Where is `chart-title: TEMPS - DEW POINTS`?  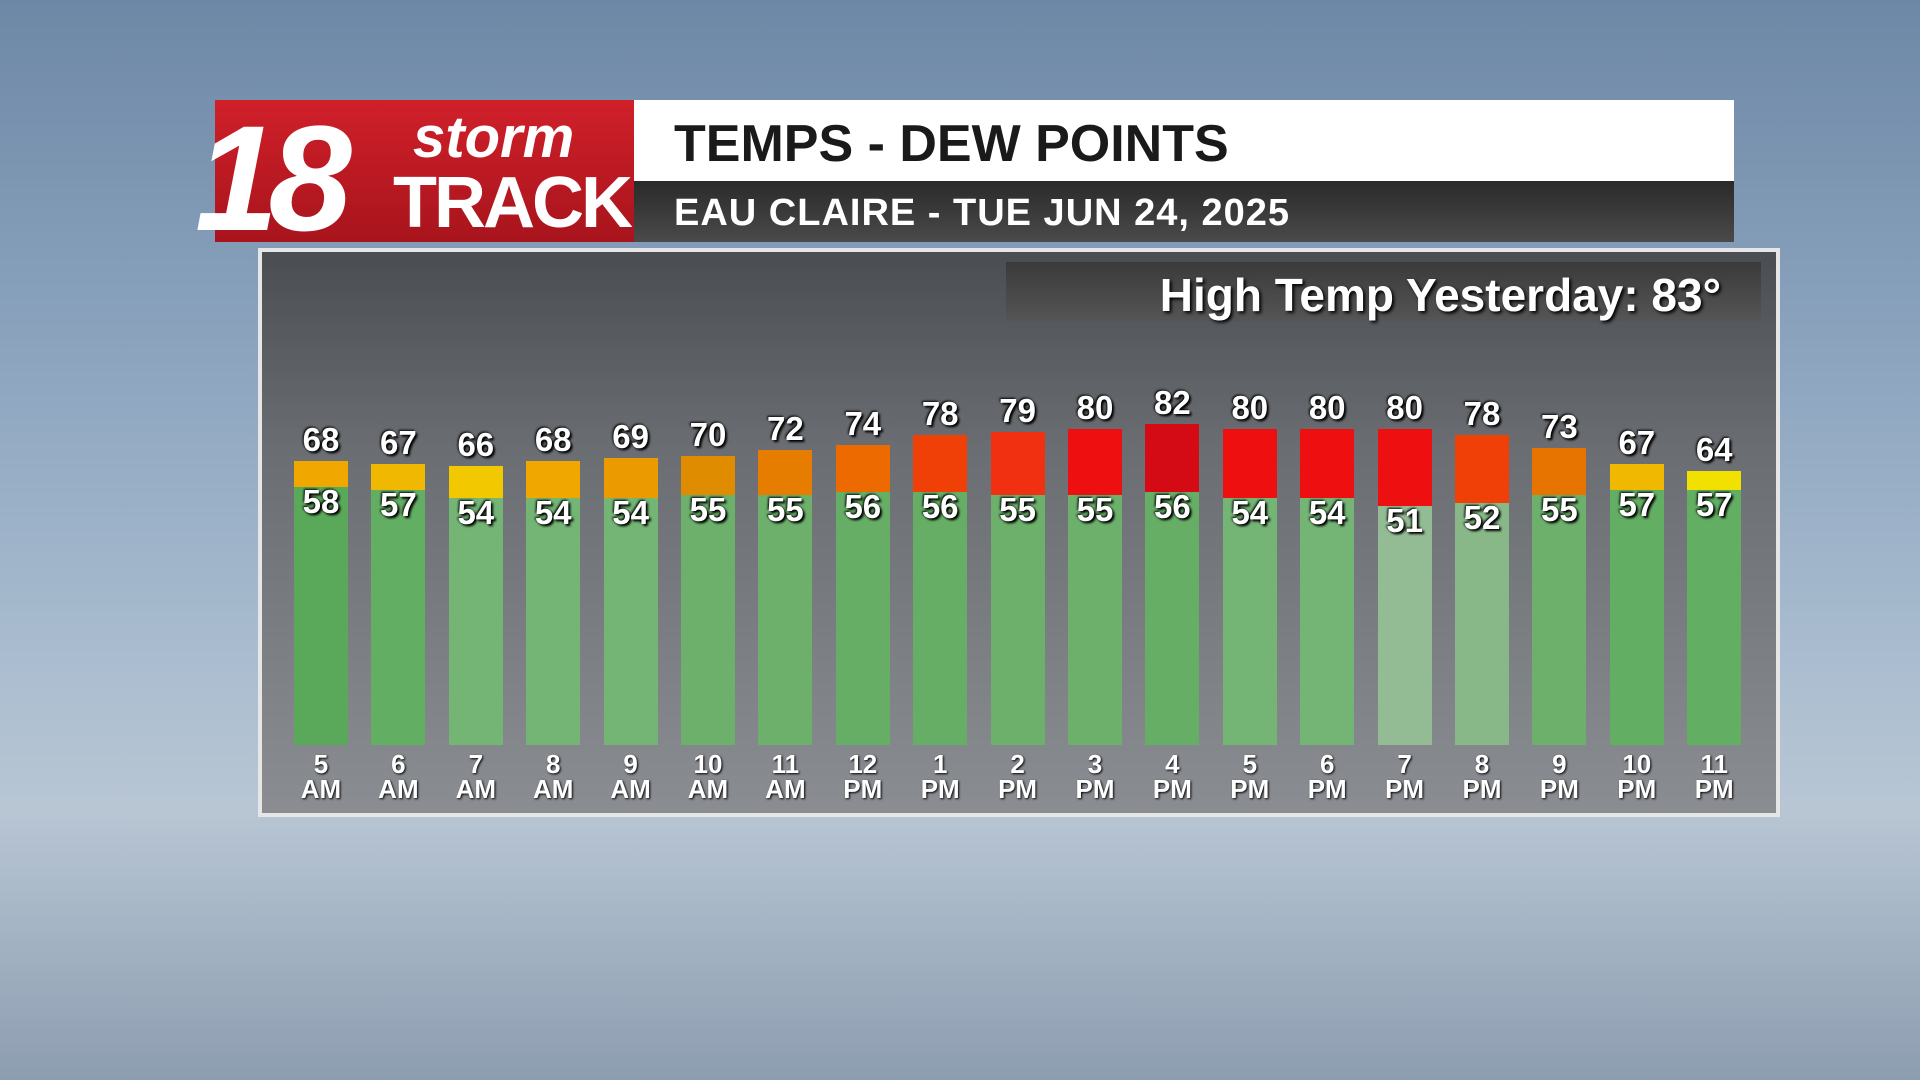
chart-title: TEMPS - DEW POINTS is located at coordinates (951, 144).